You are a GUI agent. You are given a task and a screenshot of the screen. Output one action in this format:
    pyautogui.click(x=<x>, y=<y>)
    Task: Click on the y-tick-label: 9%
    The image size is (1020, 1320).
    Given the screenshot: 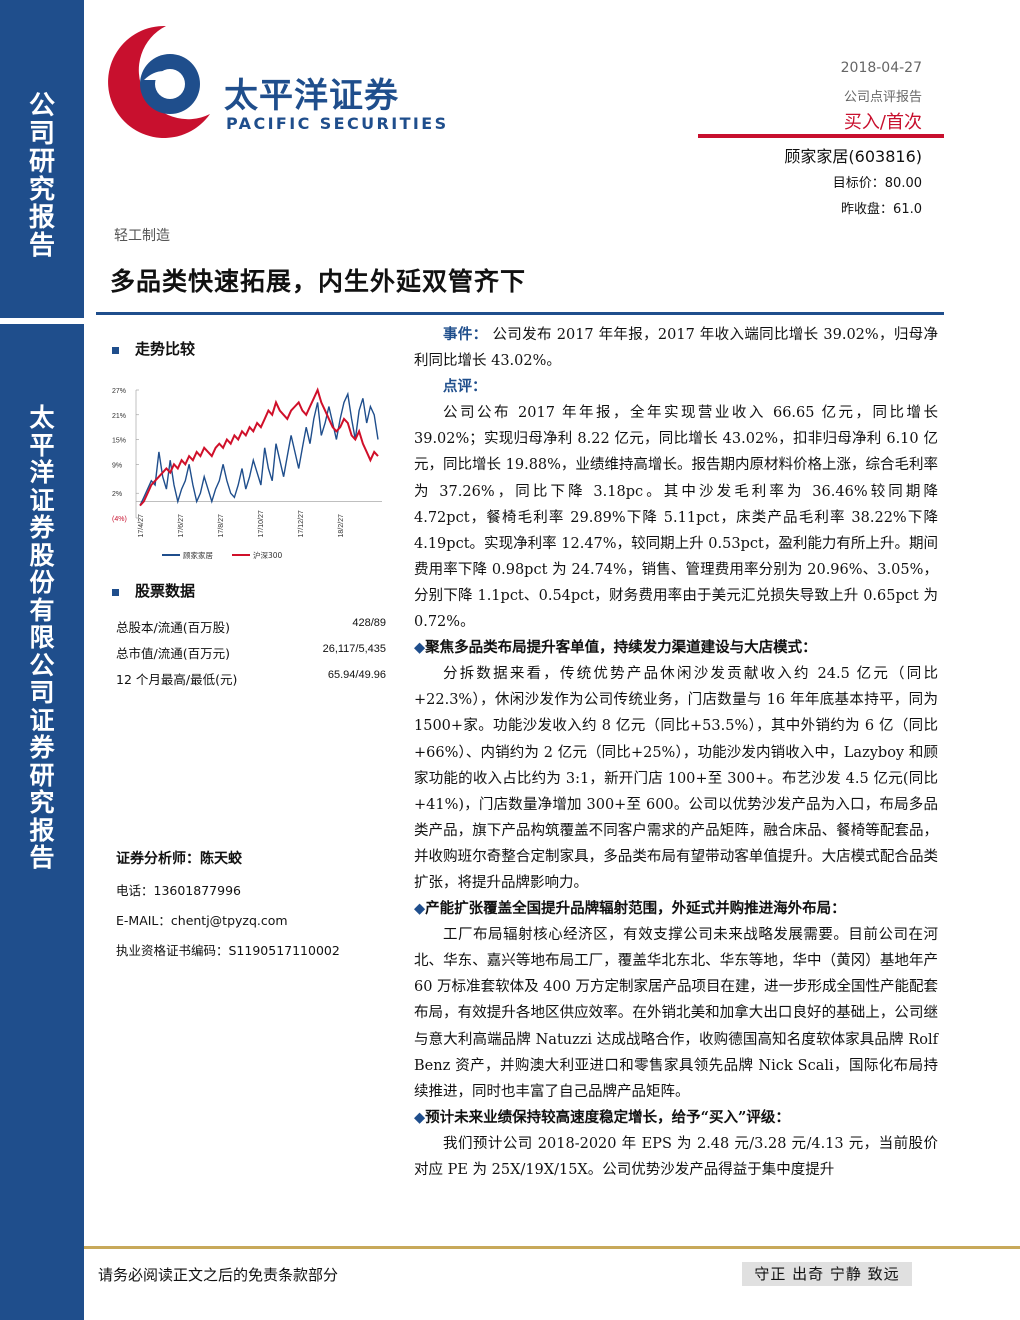 What is the action you would take?
    pyautogui.click(x=117, y=465)
    